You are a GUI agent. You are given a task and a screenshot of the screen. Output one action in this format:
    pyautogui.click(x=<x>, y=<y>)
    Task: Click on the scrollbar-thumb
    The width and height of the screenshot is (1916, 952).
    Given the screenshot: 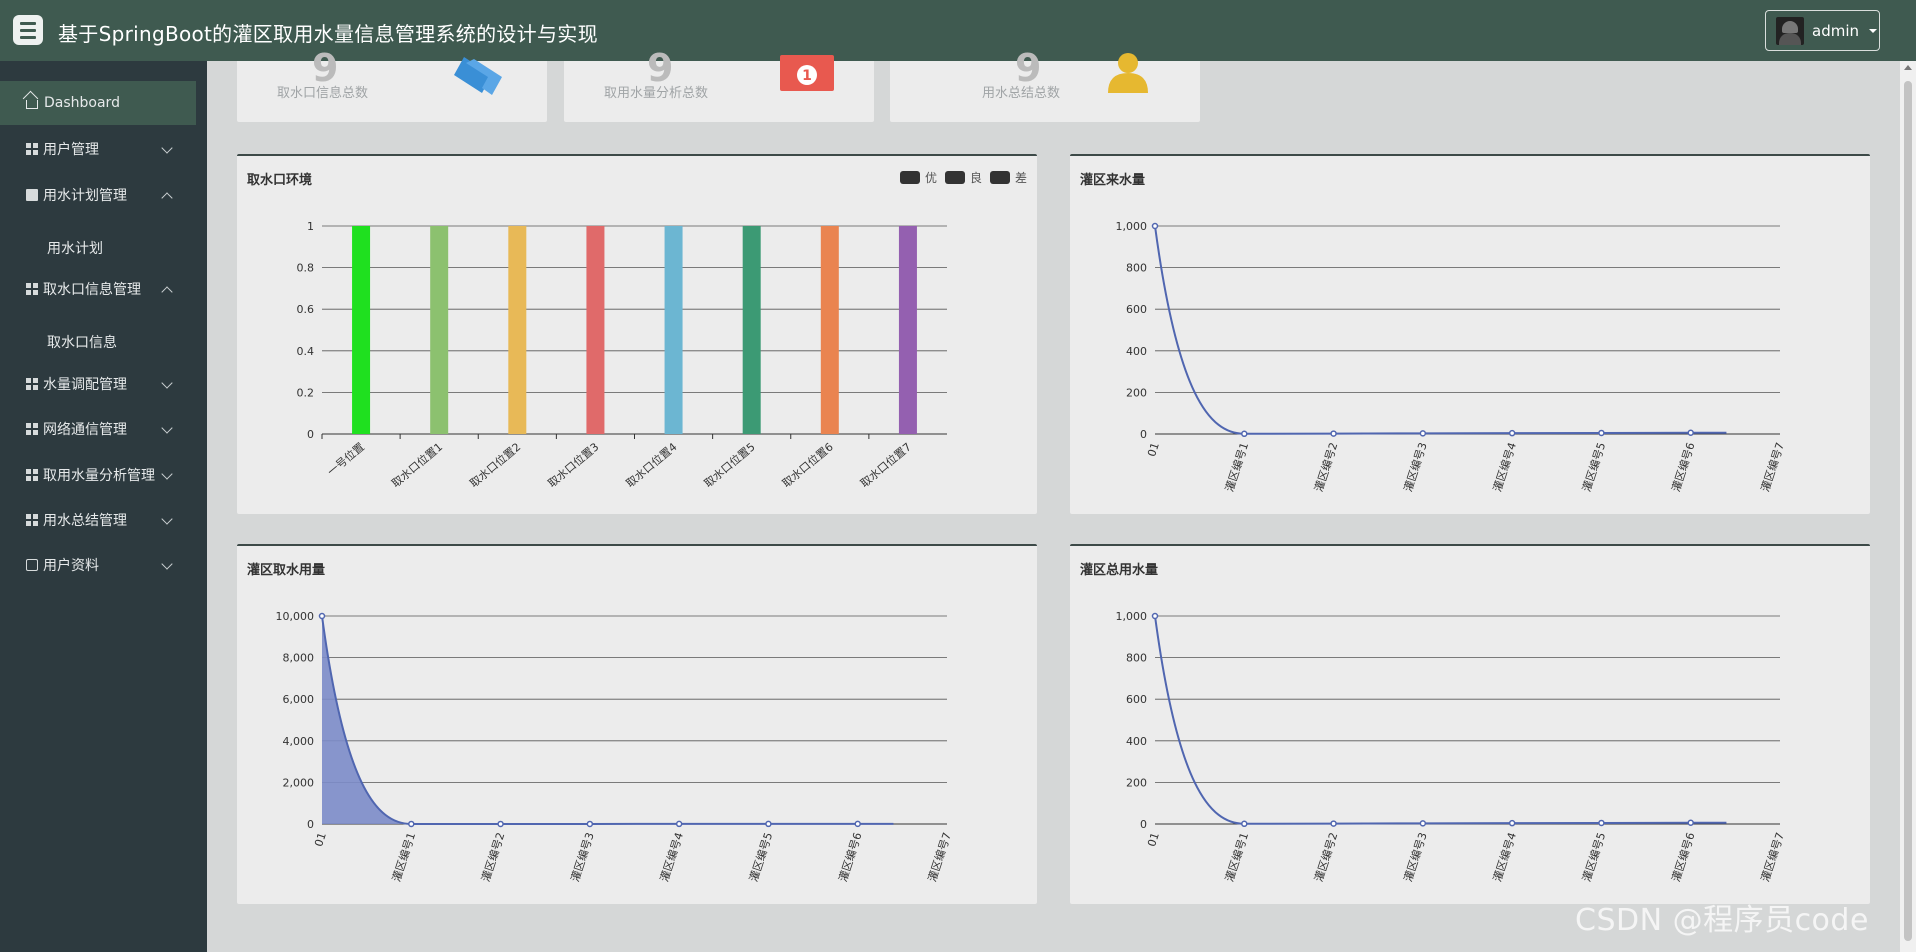 What is the action you would take?
    pyautogui.click(x=1908, y=511)
    